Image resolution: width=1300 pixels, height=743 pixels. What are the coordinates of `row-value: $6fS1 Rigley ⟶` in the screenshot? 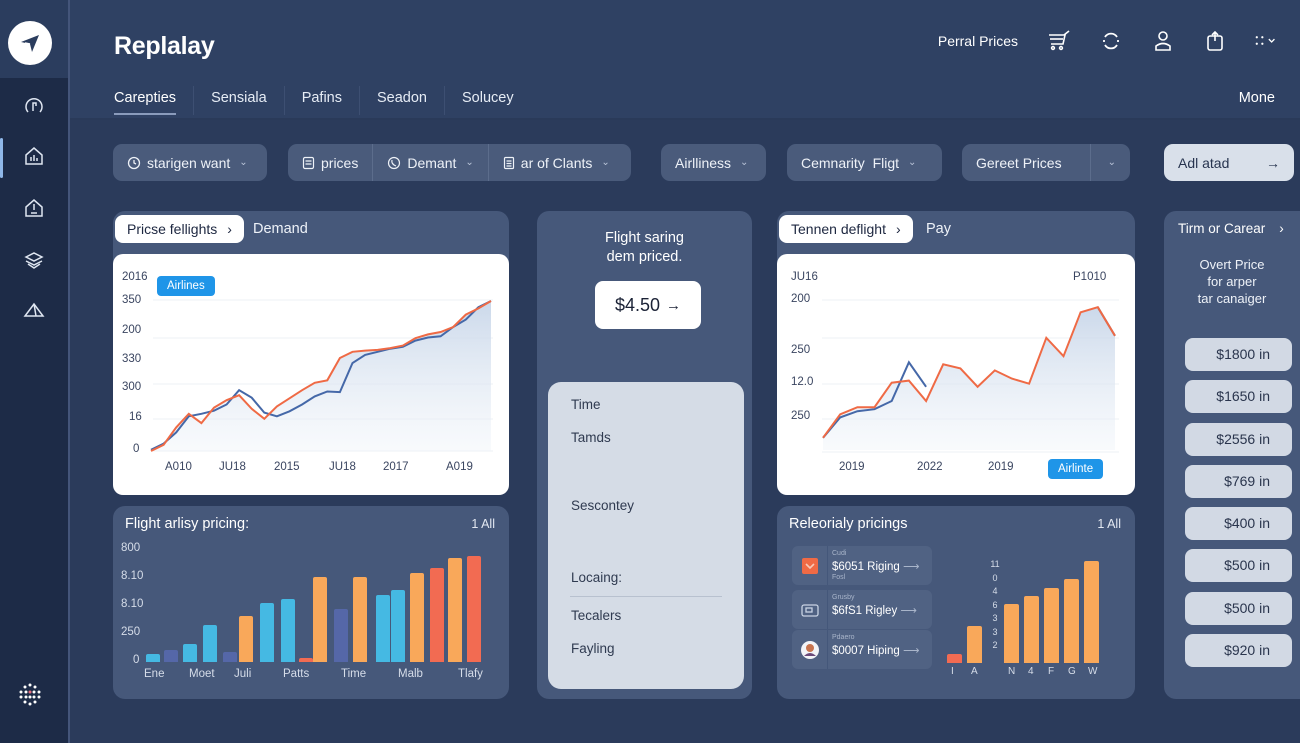 It's located at (874, 610).